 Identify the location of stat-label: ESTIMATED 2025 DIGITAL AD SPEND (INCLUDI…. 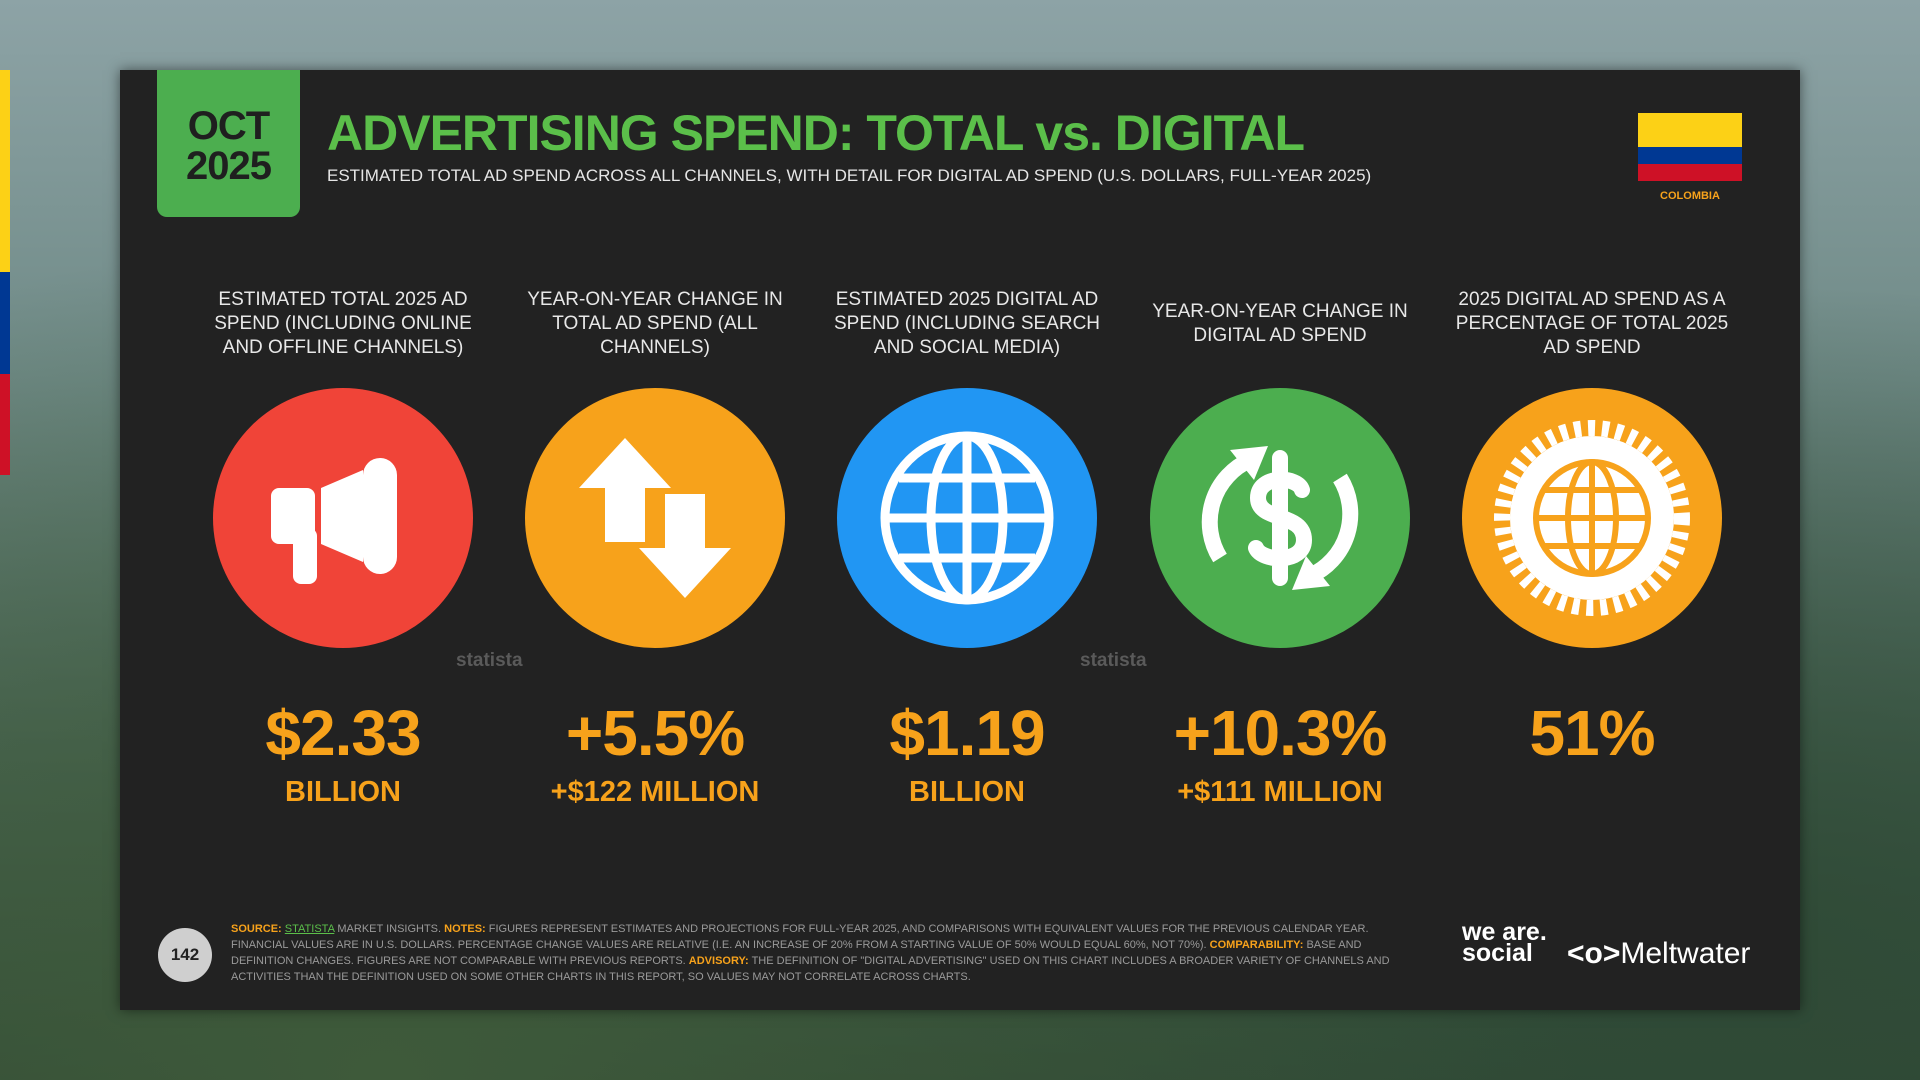
(967, 323).